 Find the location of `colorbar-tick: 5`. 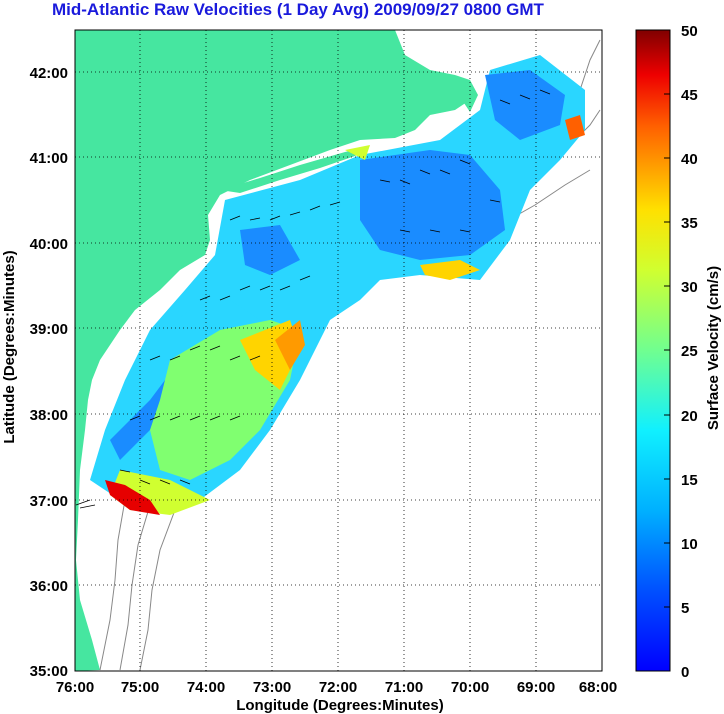

colorbar-tick: 5 is located at coordinates (685, 608).